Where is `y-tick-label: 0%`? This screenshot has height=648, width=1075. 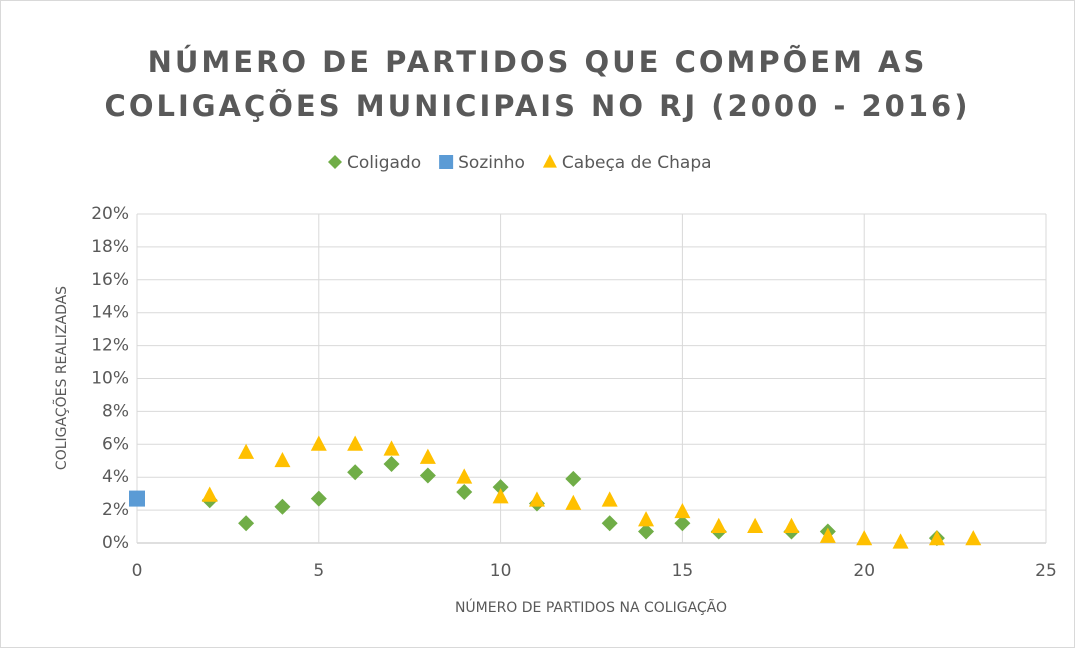 y-tick-label: 0% is located at coordinates (115, 543).